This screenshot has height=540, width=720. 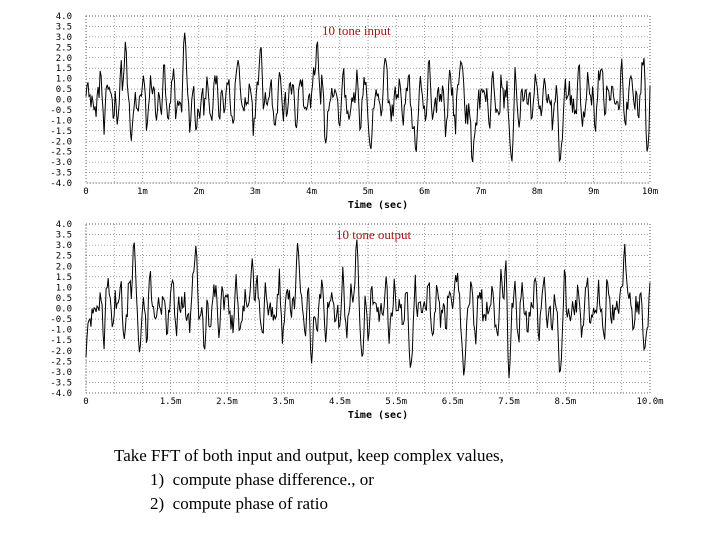 What do you see at coordinates (453, 402) in the screenshot?
I see `x-tick-label: 6.5m` at bounding box center [453, 402].